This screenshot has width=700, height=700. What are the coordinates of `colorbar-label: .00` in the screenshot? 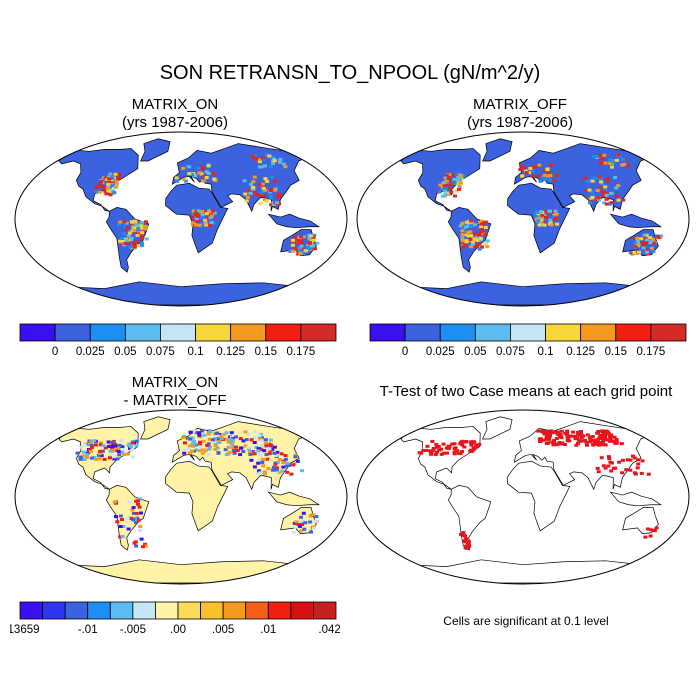 It's located at (178, 630).